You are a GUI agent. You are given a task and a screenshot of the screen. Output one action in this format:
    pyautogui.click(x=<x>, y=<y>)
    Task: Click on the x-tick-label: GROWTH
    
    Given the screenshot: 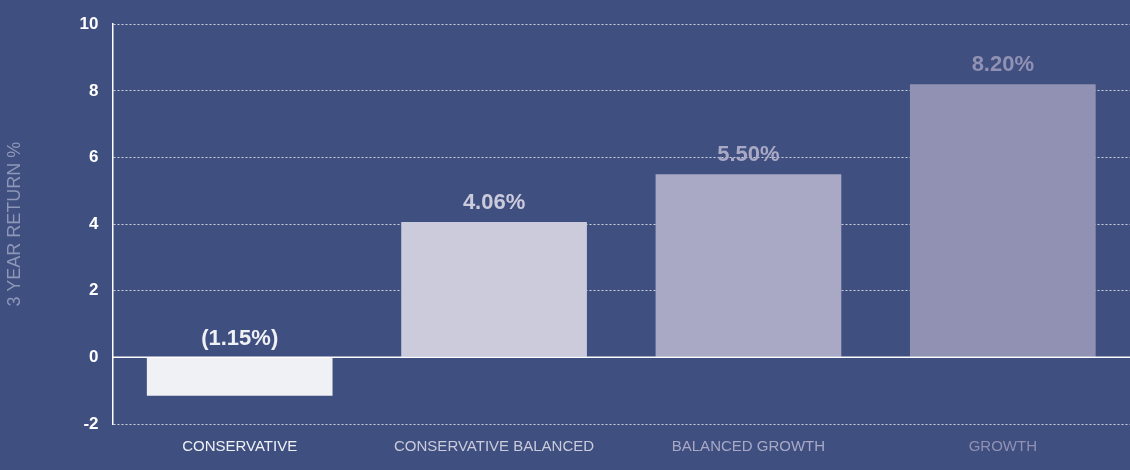 What is the action you would take?
    pyautogui.click(x=1002, y=446)
    